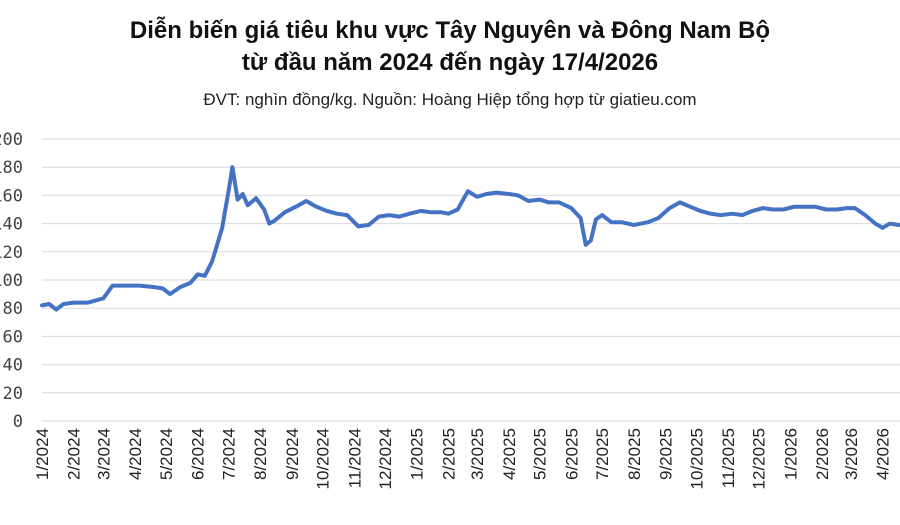 Image resolution: width=900 pixels, height=525 pixels. I want to click on x-tick-label: 10/2024, so click(323, 458).